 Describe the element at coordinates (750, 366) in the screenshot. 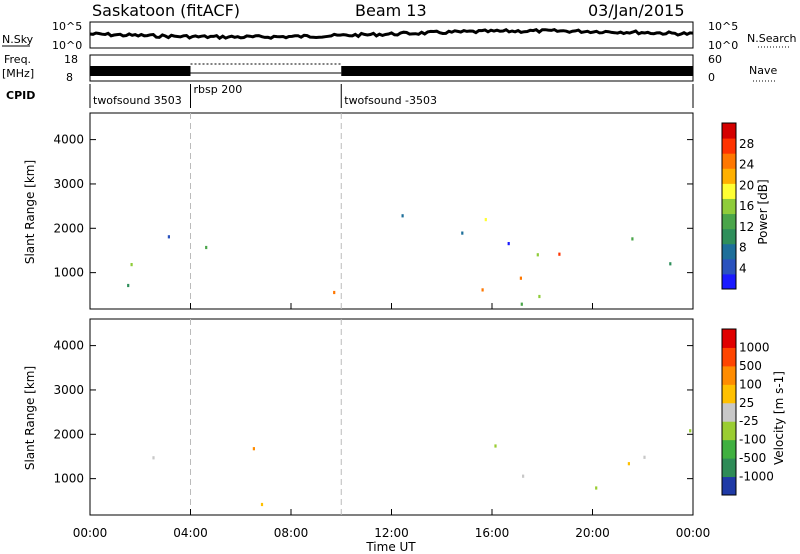

I see `colorbar-tick: 500` at that location.